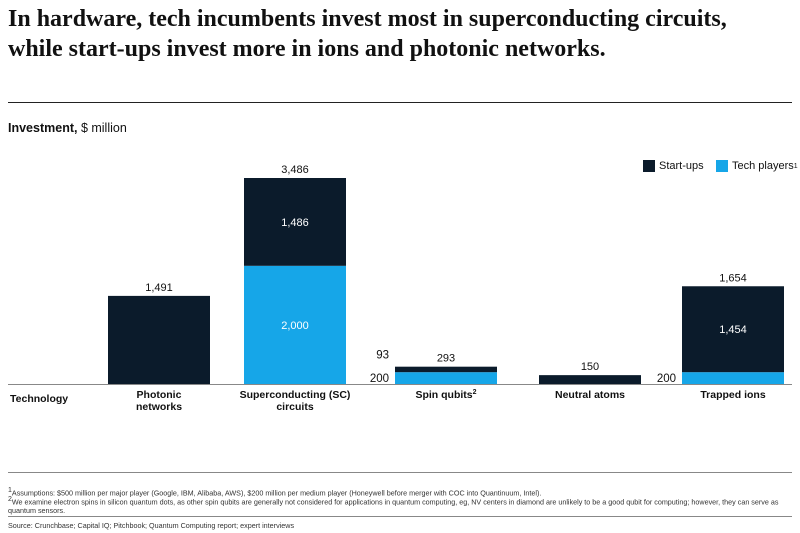  I want to click on measure-label-unit: $ million, so click(102, 128).